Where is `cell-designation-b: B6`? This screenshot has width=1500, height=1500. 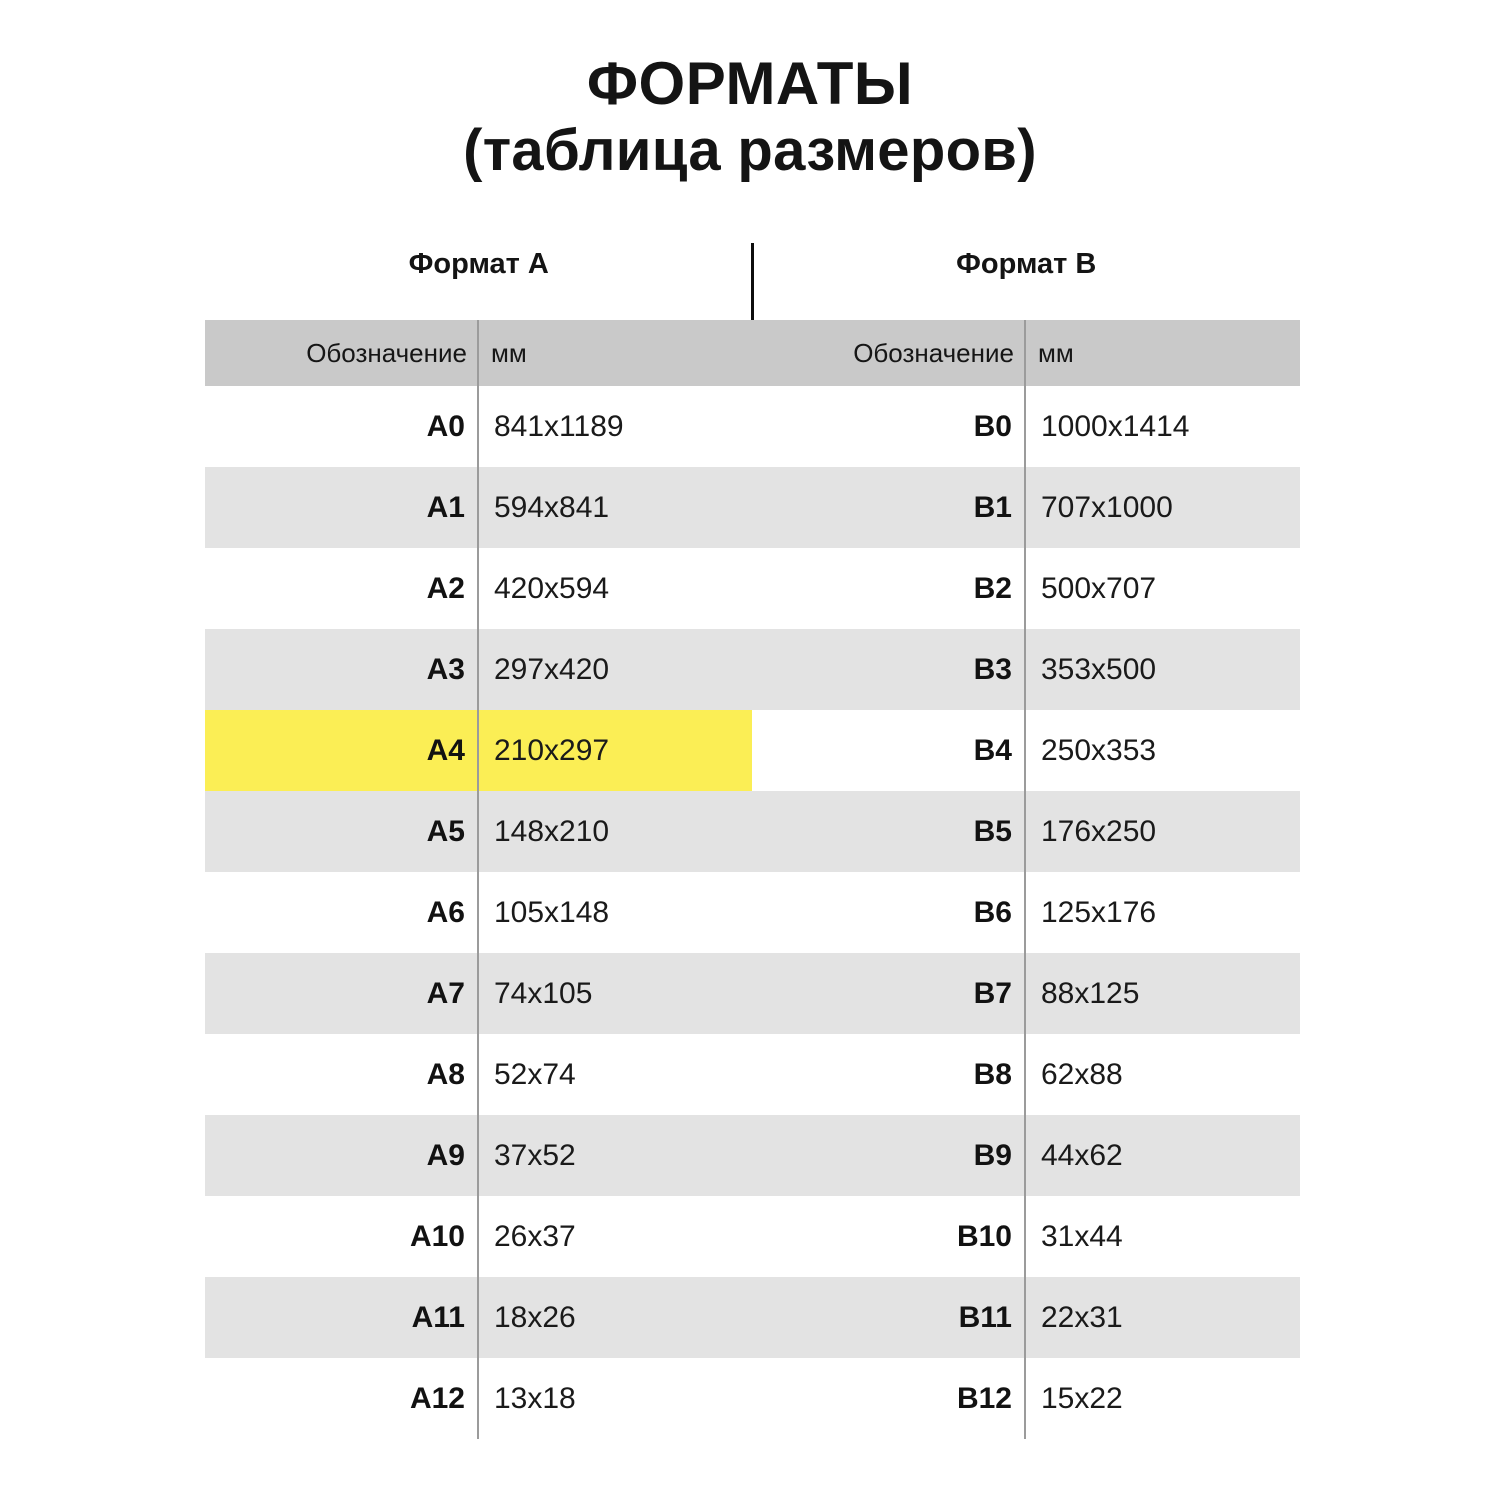
cell-designation-b: B6 is located at coordinates (992, 912).